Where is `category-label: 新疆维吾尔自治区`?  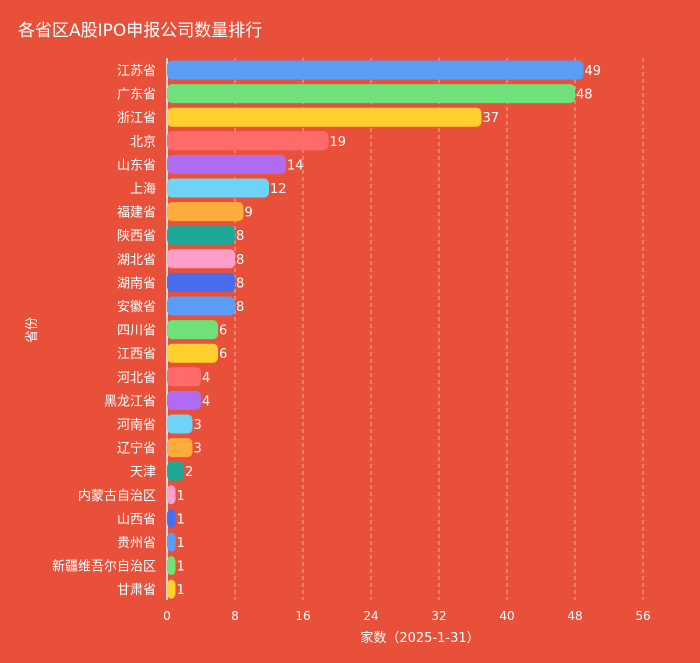 category-label: 新疆维吾尔自治区 is located at coordinates (104, 567).